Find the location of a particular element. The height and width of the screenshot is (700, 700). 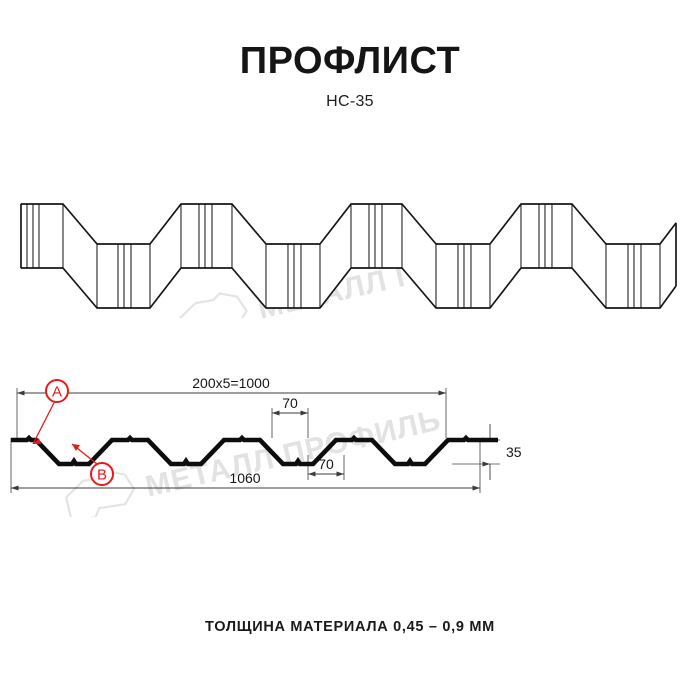

brand-logo-icon is located at coordinates (212, 305).